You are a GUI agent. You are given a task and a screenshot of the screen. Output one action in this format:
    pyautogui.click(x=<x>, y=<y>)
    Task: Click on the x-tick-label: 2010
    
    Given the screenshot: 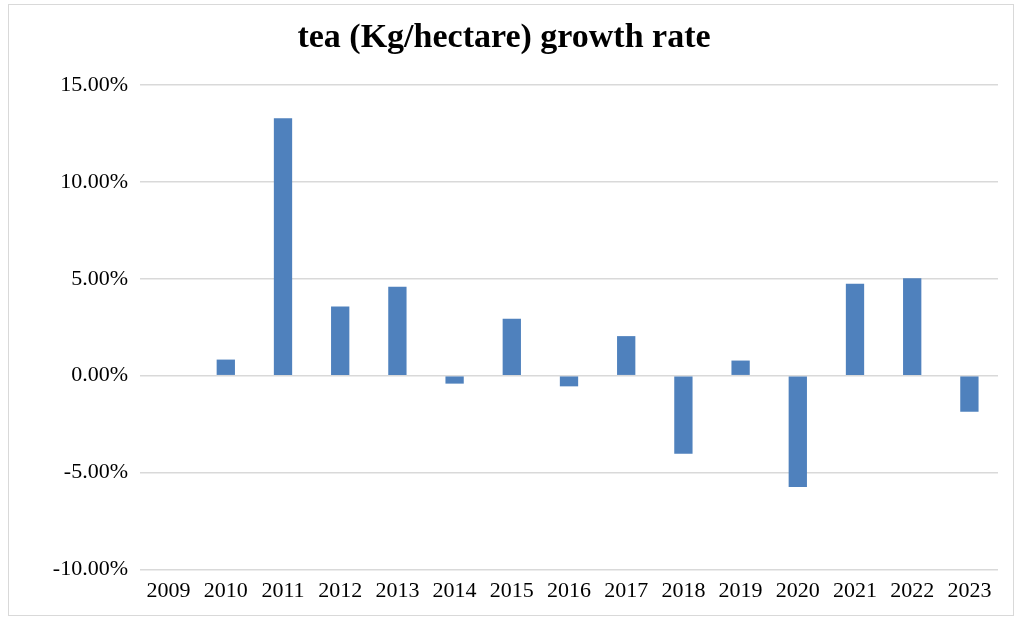 What is the action you would take?
    pyautogui.click(x=225, y=589)
    